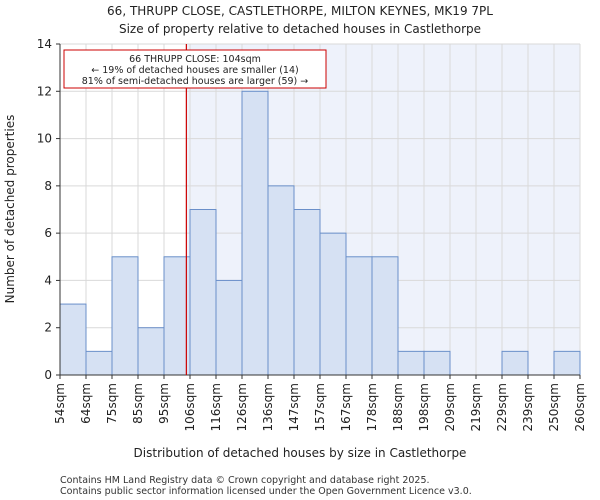 The height and width of the screenshot is (500, 600). What do you see at coordinates (44, 44) in the screenshot?
I see `y-tick-label: 14` at bounding box center [44, 44].